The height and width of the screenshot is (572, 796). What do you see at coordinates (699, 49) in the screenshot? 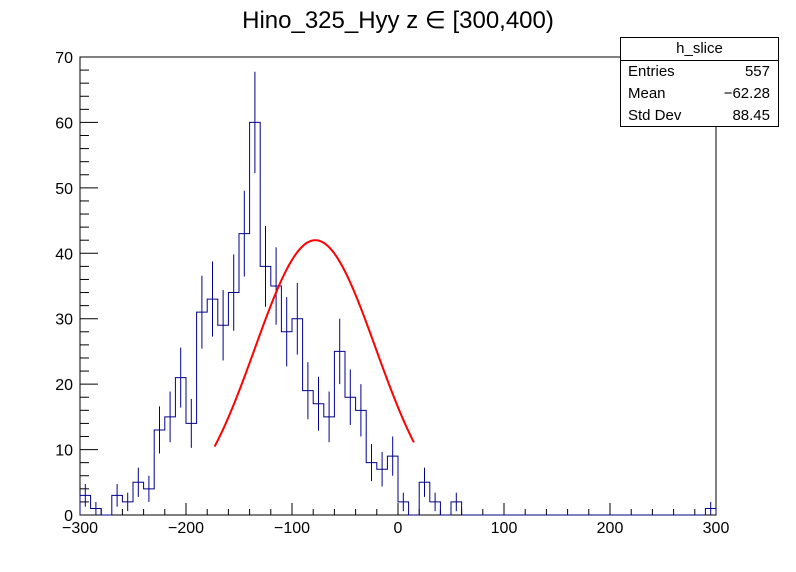
I see `stats-box-title: h_slice` at bounding box center [699, 49].